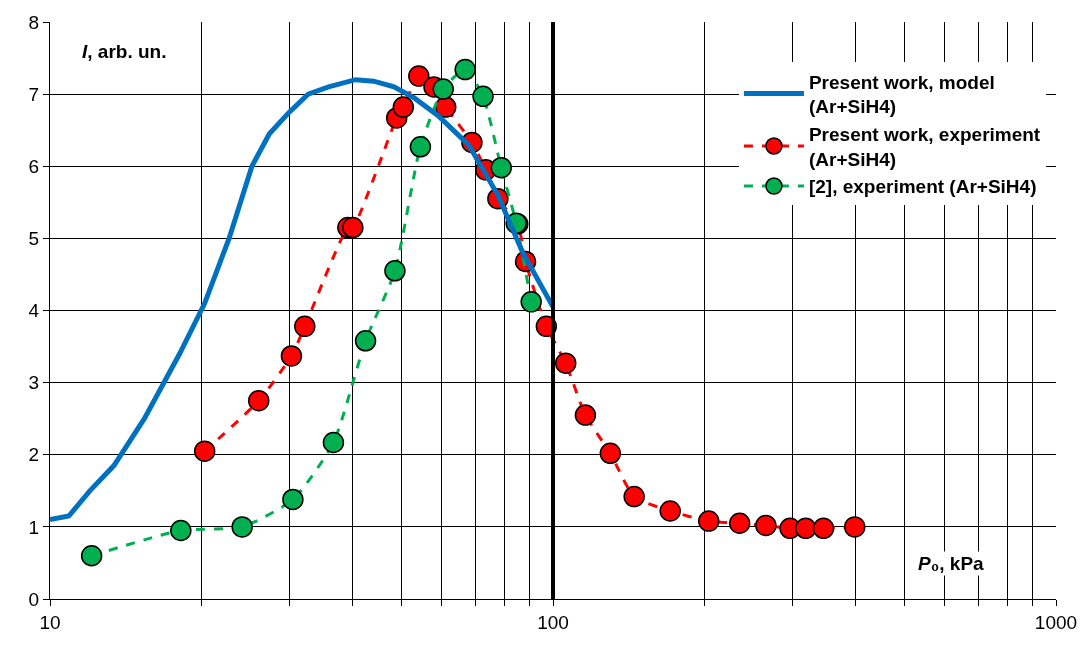 The image size is (1089, 645). Describe the element at coordinates (34, 239) in the screenshot. I see `y-tick-label: 5` at that location.